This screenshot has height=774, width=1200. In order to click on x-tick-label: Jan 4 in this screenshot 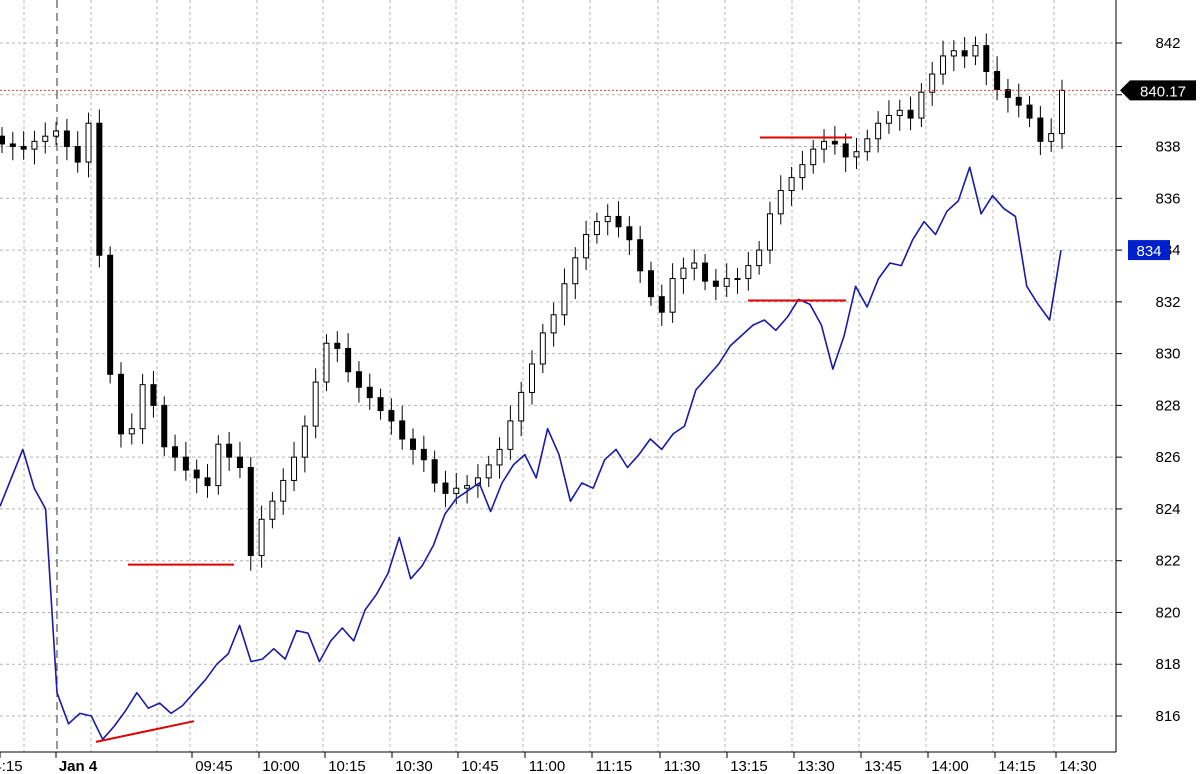, I will do `click(78, 766)`.